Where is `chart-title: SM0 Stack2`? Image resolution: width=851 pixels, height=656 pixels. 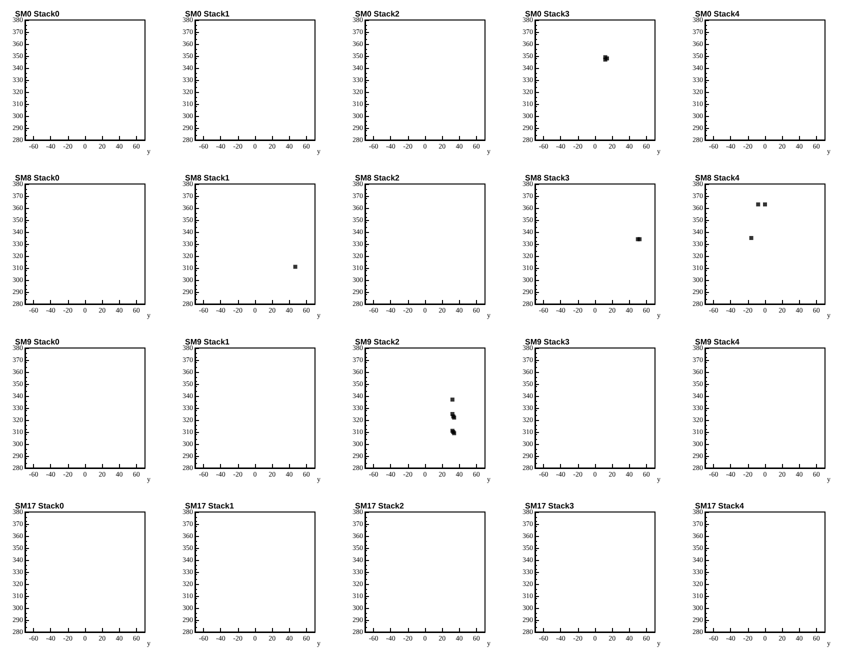
chart-title: SM0 Stack2 is located at coordinates (377, 14).